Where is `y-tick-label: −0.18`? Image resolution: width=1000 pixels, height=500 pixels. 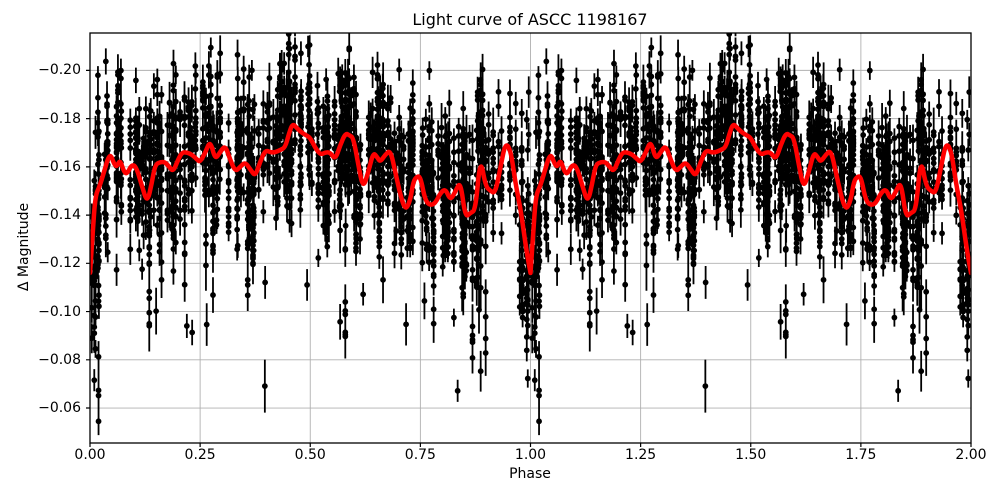
y-tick-label: −0.18 is located at coordinates (59, 118).